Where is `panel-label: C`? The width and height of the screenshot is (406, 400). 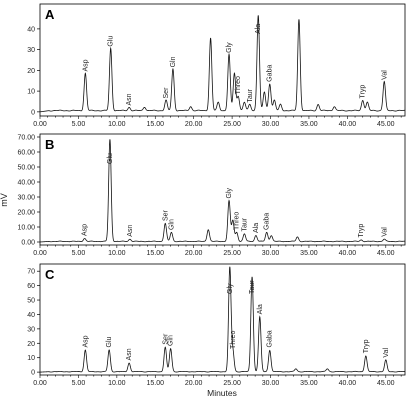 panel-label: C is located at coordinates (50, 274).